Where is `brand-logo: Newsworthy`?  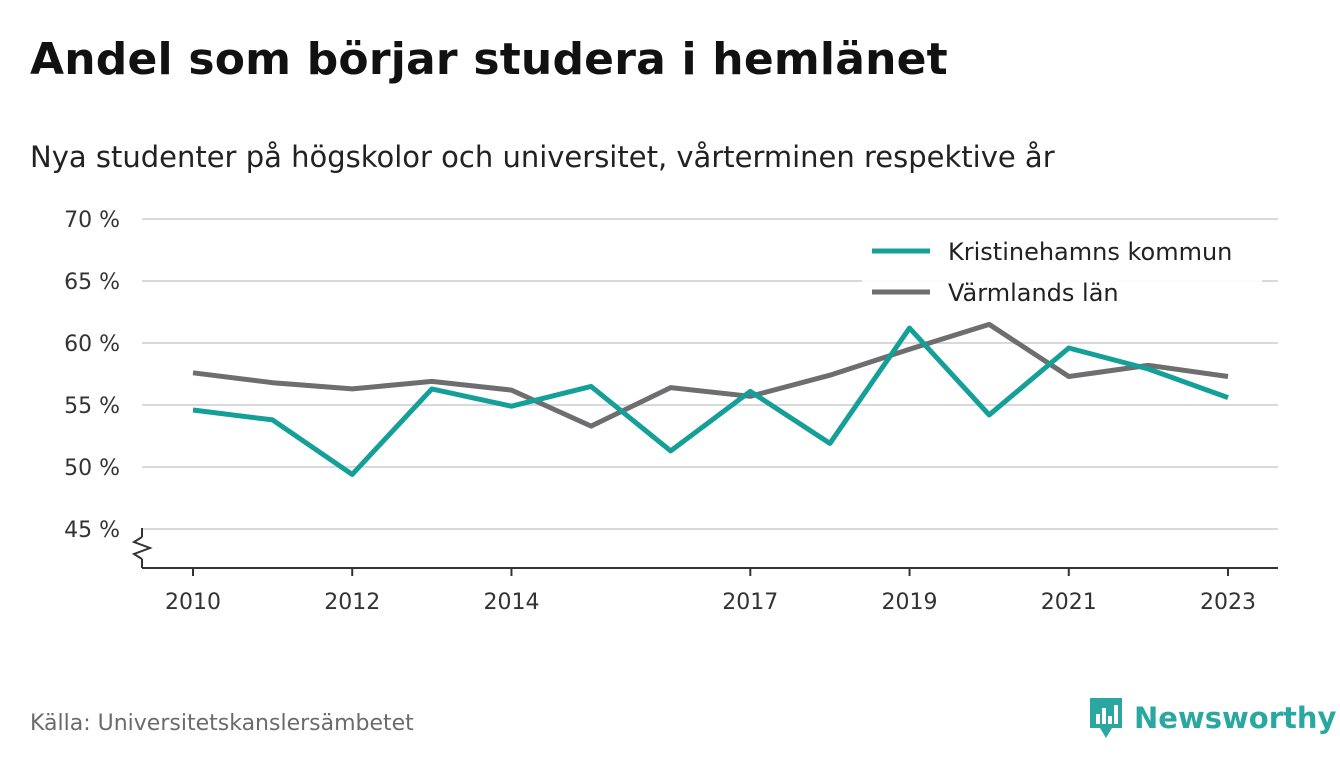
brand-logo: Newsworthy is located at coordinates (1212, 718).